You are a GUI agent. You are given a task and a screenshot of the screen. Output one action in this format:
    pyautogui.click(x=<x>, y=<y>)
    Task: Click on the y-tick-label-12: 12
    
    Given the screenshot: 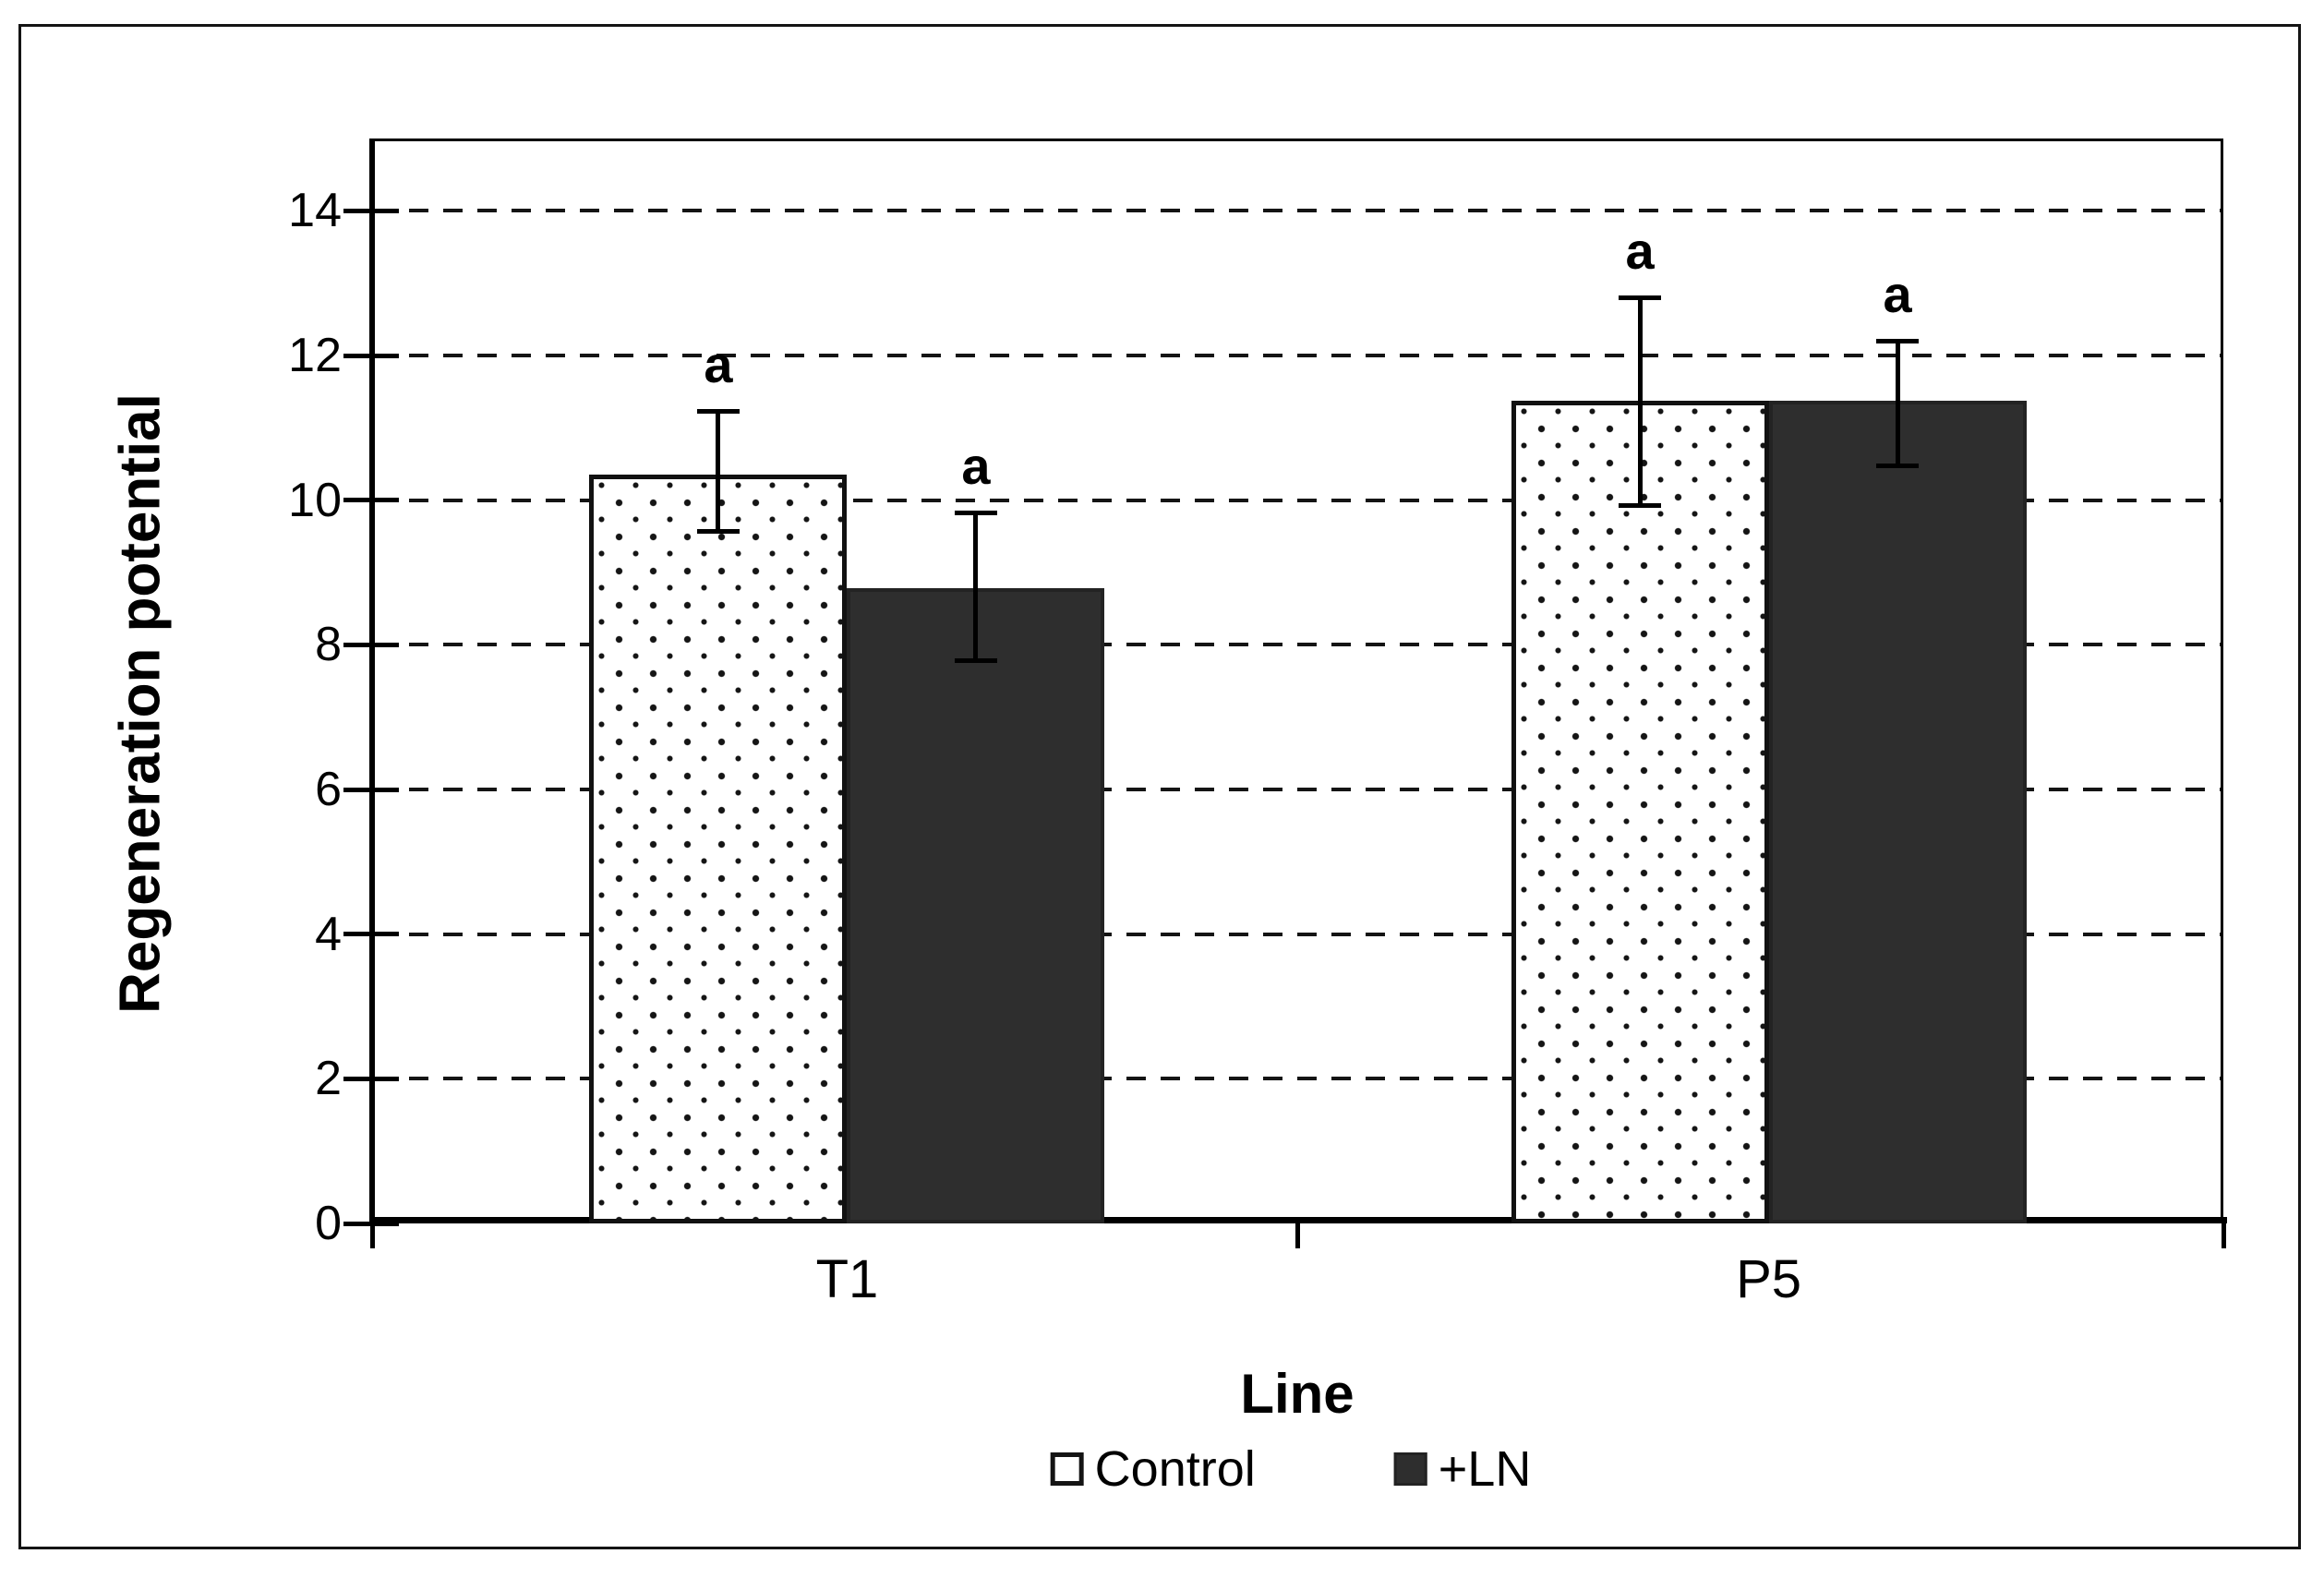 What is the action you would take?
    pyautogui.click(x=315, y=355)
    